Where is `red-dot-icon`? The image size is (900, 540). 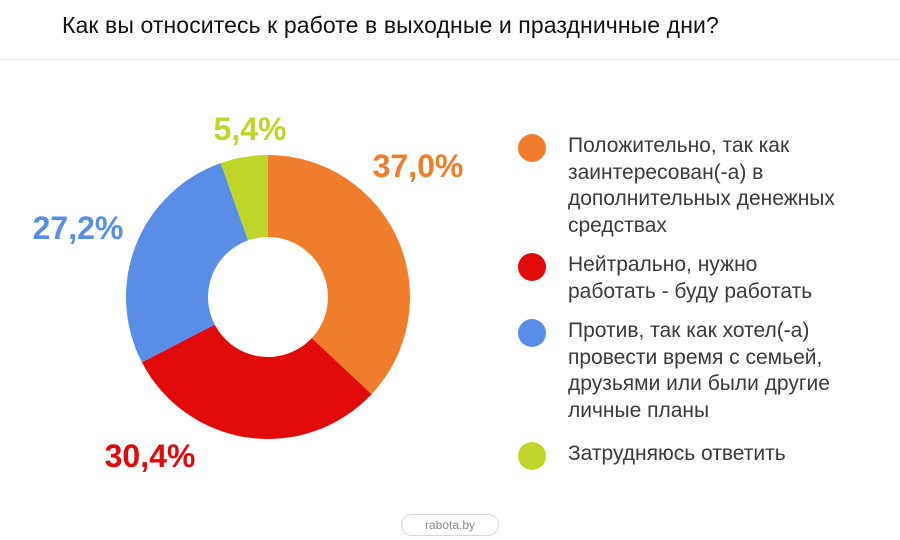 red-dot-icon is located at coordinates (532, 267).